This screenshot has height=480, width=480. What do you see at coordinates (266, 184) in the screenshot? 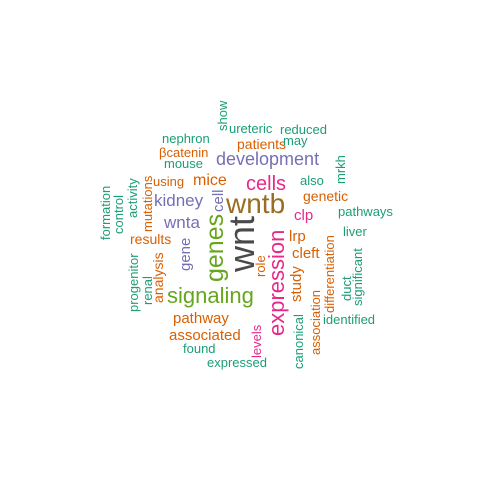
I see `word-cells: cells` at bounding box center [266, 184].